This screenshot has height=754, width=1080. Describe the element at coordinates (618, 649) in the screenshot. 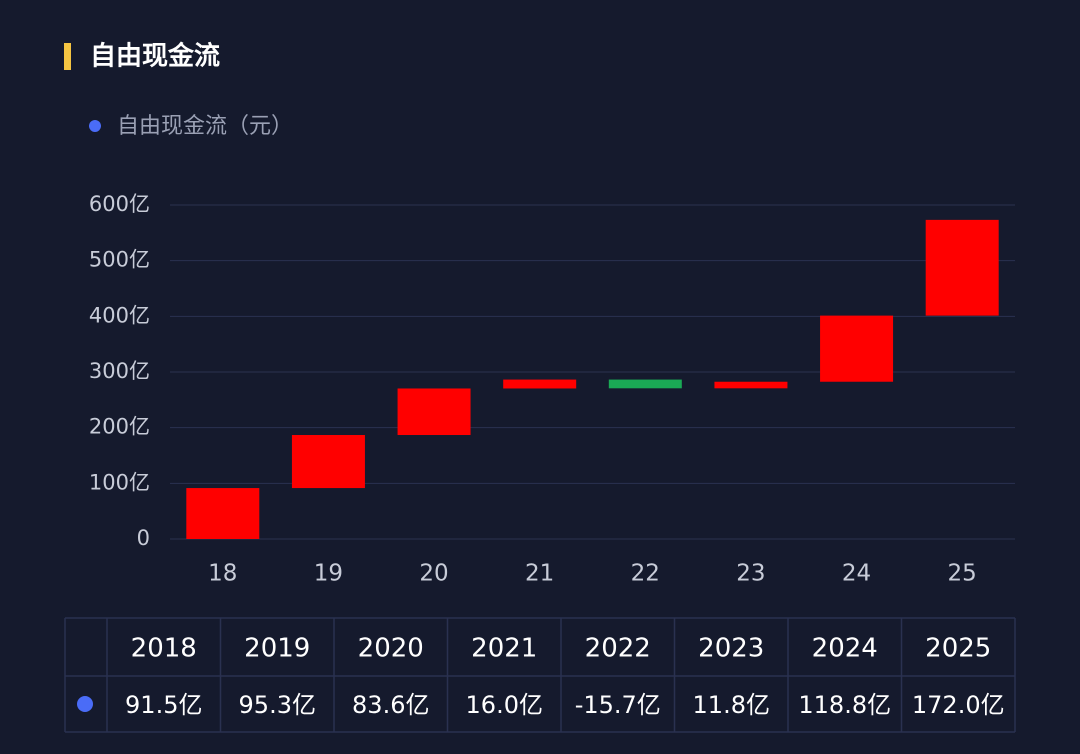

I see `table-header: 2022` at that location.